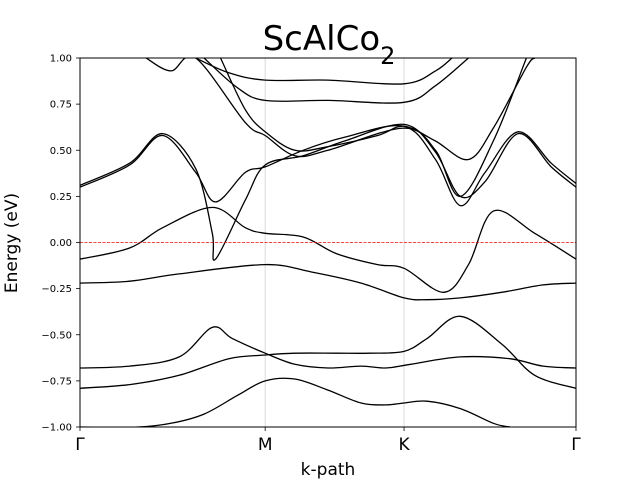 This screenshot has width=640, height=480. Describe the element at coordinates (322, 39) in the screenshot. I see `chart-title-main: ScAlCo` at that location.